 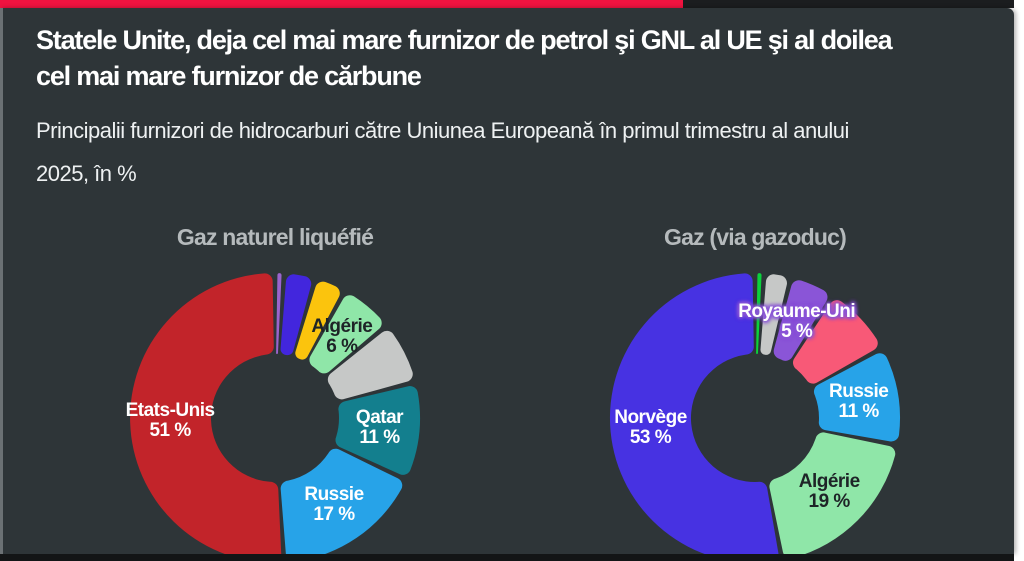 What do you see at coordinates (229, 76) in the screenshot?
I see `page-title-line-2: cel mai mare furnizor de cărbune` at bounding box center [229, 76].